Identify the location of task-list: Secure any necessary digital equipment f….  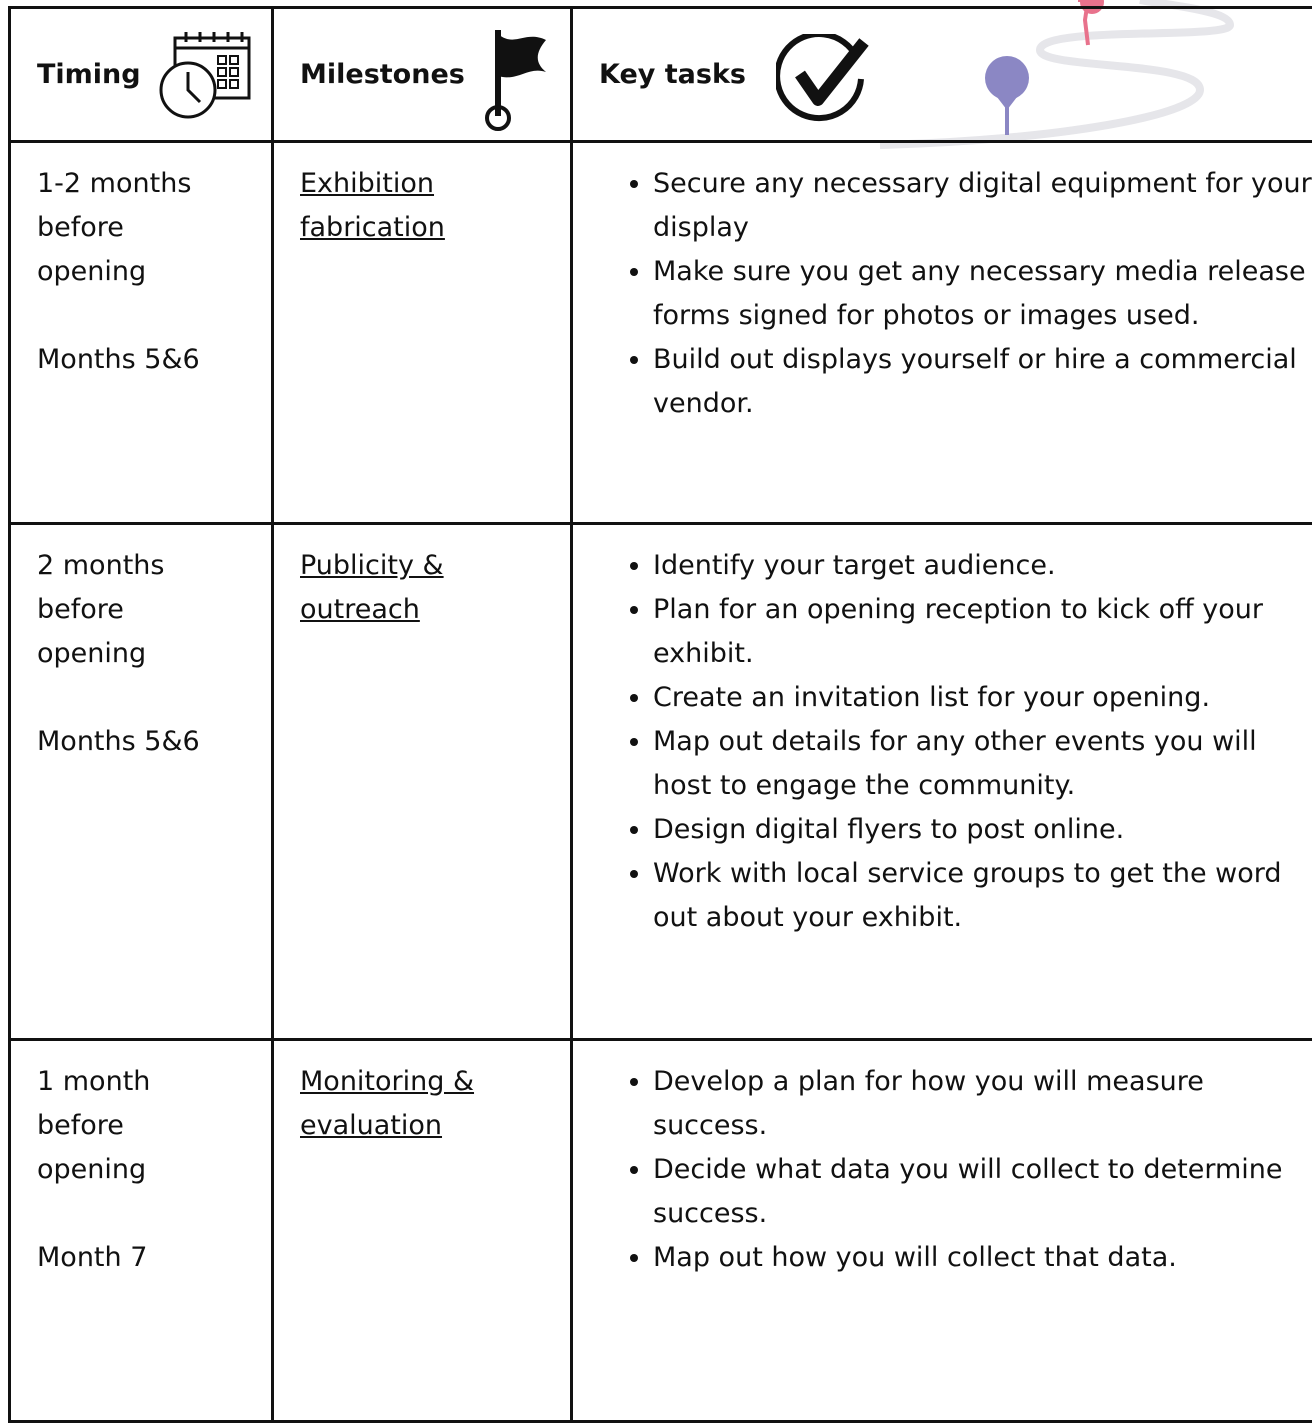
(955, 294).